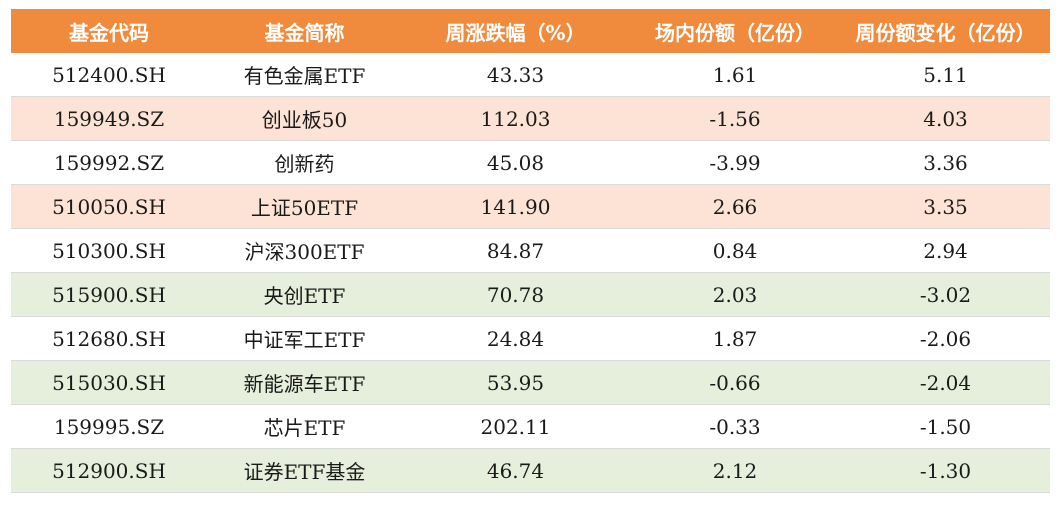 The width and height of the screenshot is (1060, 505). Describe the element at coordinates (735, 74) in the screenshot. I see `cell-shares: 1.61` at that location.